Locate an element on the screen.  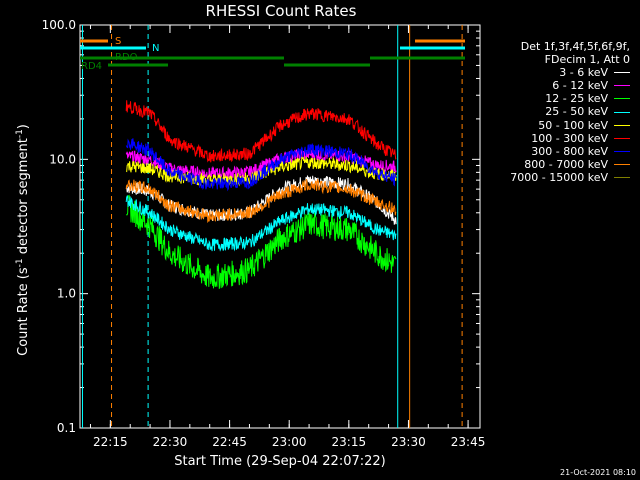
legend-entry-label: 100 - 300 keV is located at coordinates (569, 138).